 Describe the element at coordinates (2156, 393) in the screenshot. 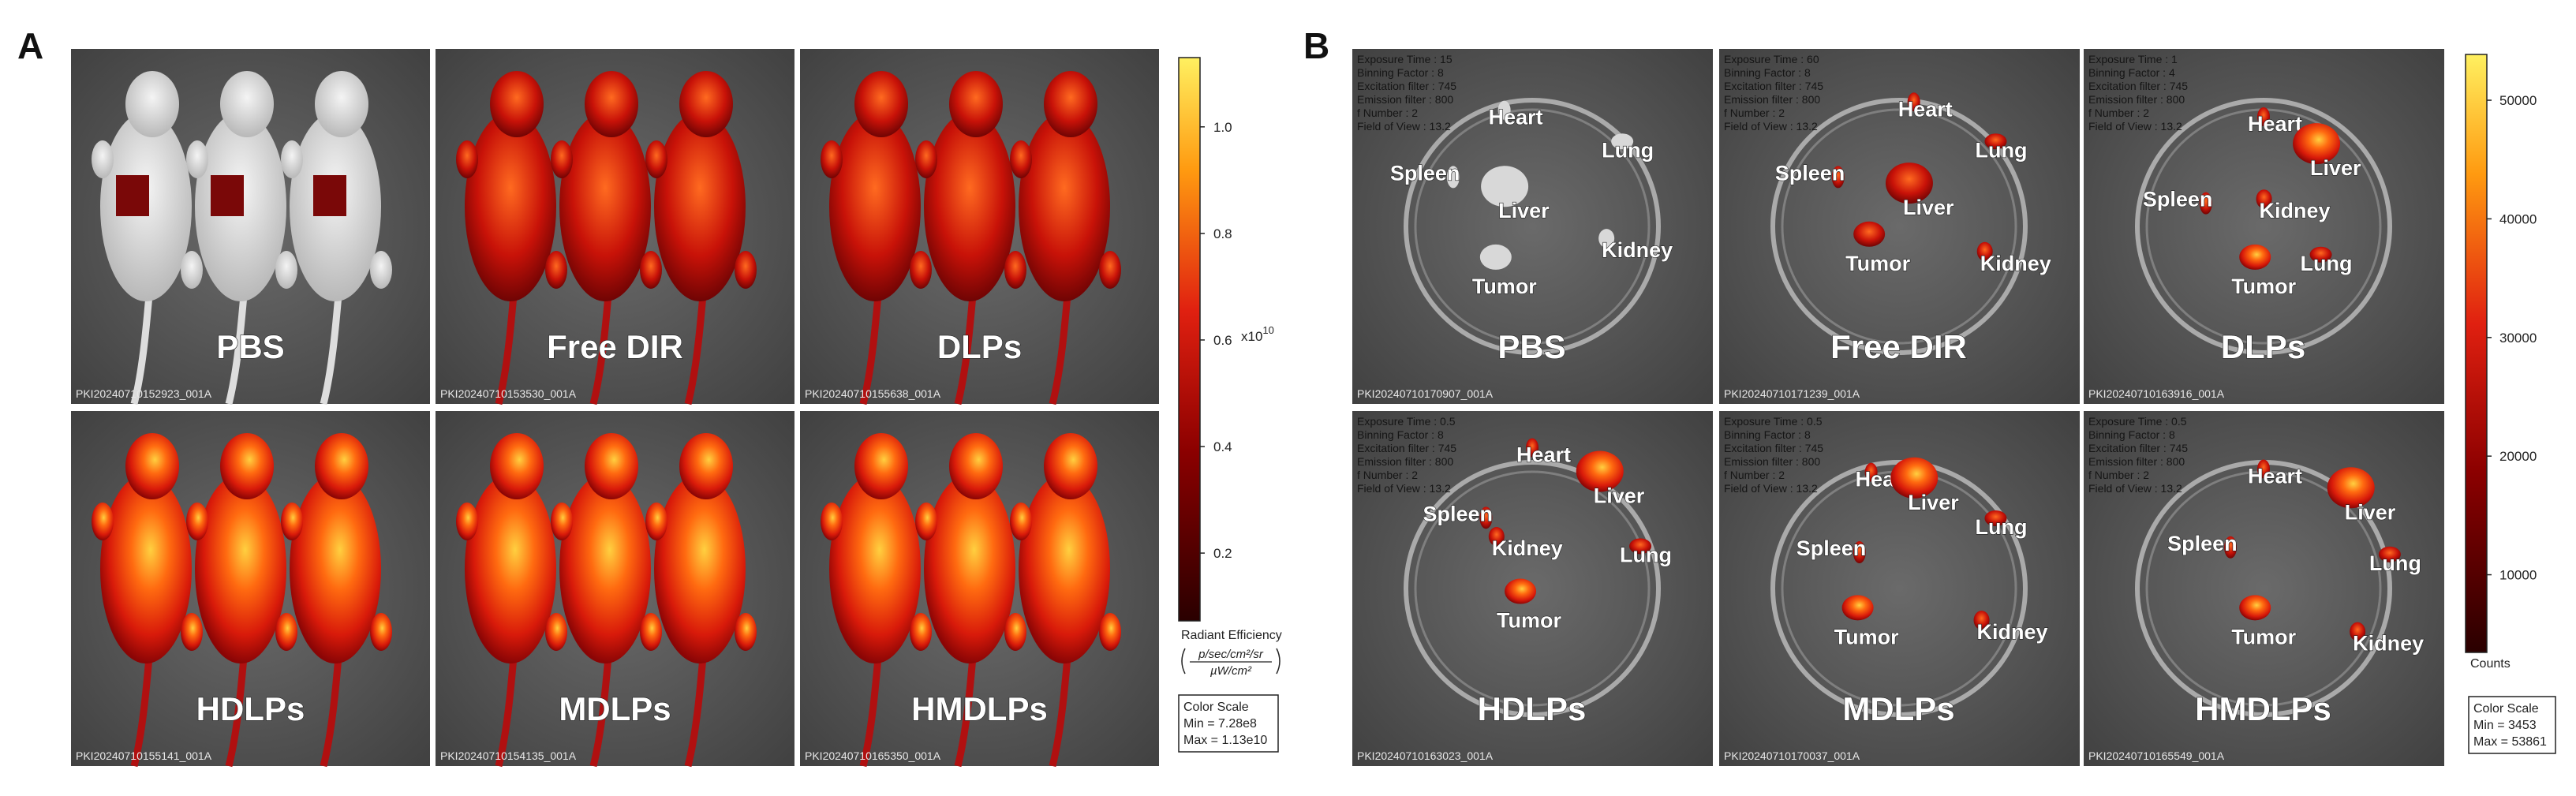

I see `file-id: PKI20240710163916_001A` at that location.